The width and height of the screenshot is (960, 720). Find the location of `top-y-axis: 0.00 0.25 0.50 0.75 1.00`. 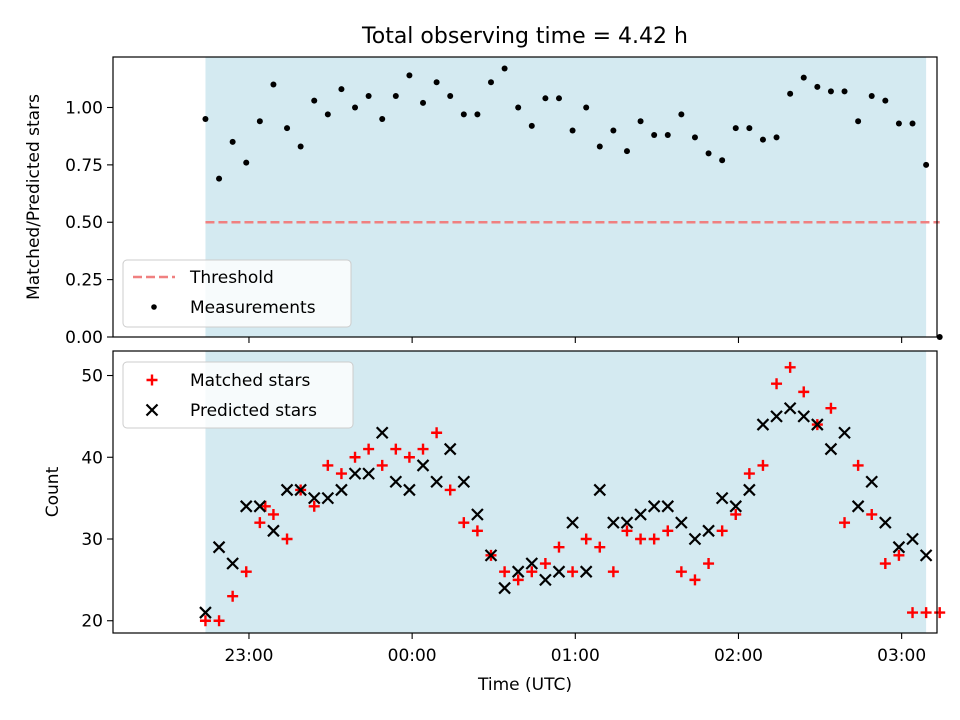

top-y-axis: 0.00 0.25 0.50 0.75 1.00 is located at coordinates (89, 223).